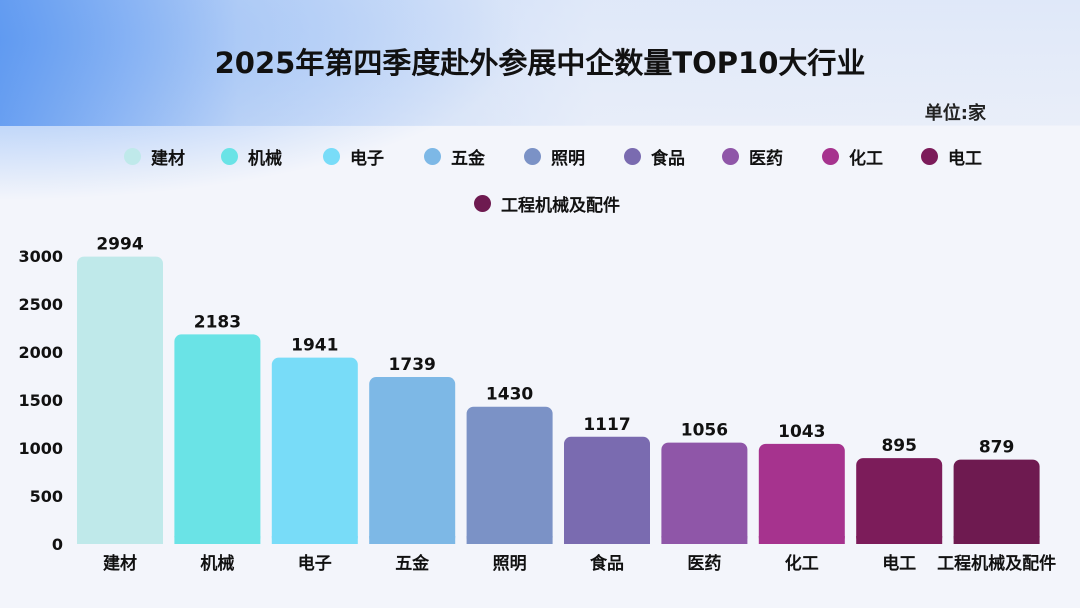 The width and height of the screenshot is (1080, 608). I want to click on data-label: 1941, so click(314, 346).